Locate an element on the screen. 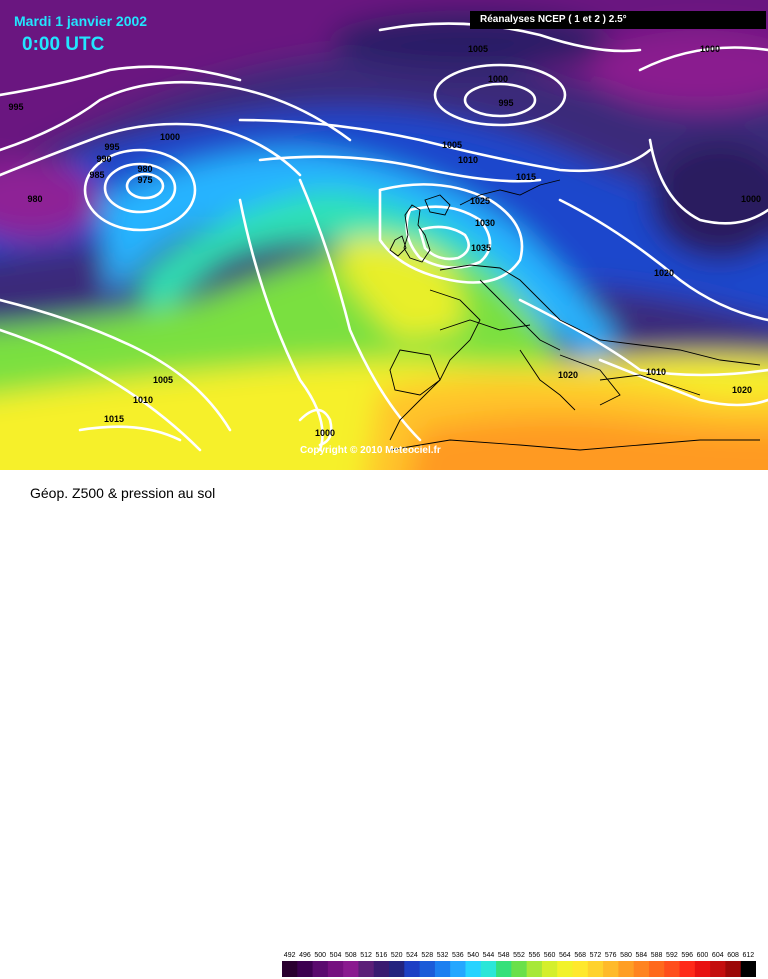 This screenshot has width=768, height=979. legend-value: 552 is located at coordinates (519, 955).